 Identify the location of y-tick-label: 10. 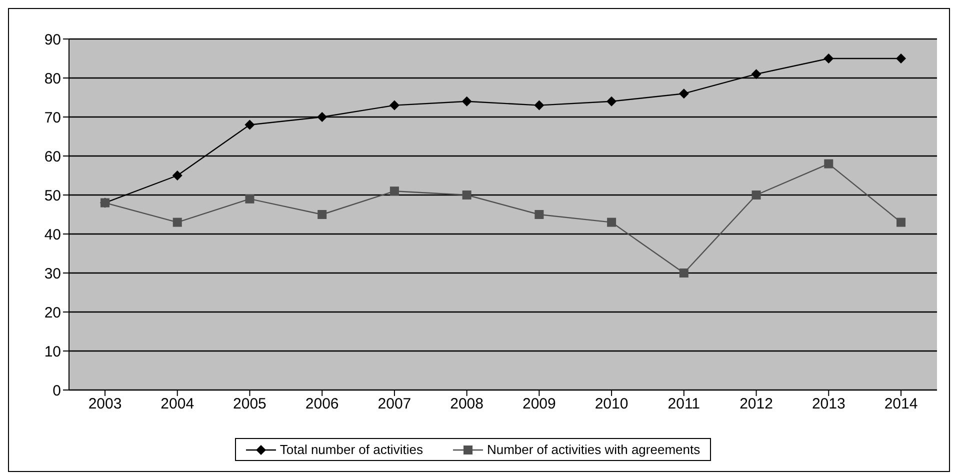
(52, 351).